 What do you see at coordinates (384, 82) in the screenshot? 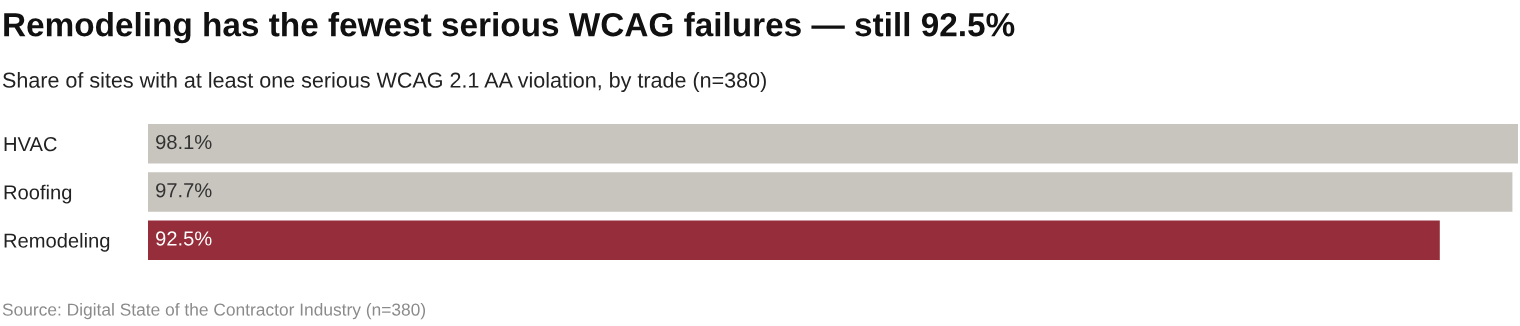
I see `chart-subtitle: Share of sites with at least one serious WCAG 2.1 AA violation, by trade (n=380)` at bounding box center [384, 82].